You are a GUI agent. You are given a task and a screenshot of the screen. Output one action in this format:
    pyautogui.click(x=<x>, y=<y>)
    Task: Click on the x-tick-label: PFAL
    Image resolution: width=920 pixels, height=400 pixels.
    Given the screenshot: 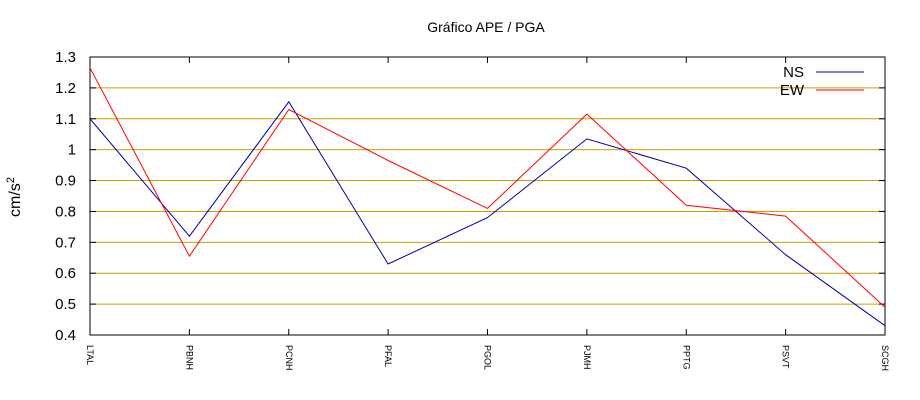 What is the action you would take?
    pyautogui.click(x=388, y=356)
    